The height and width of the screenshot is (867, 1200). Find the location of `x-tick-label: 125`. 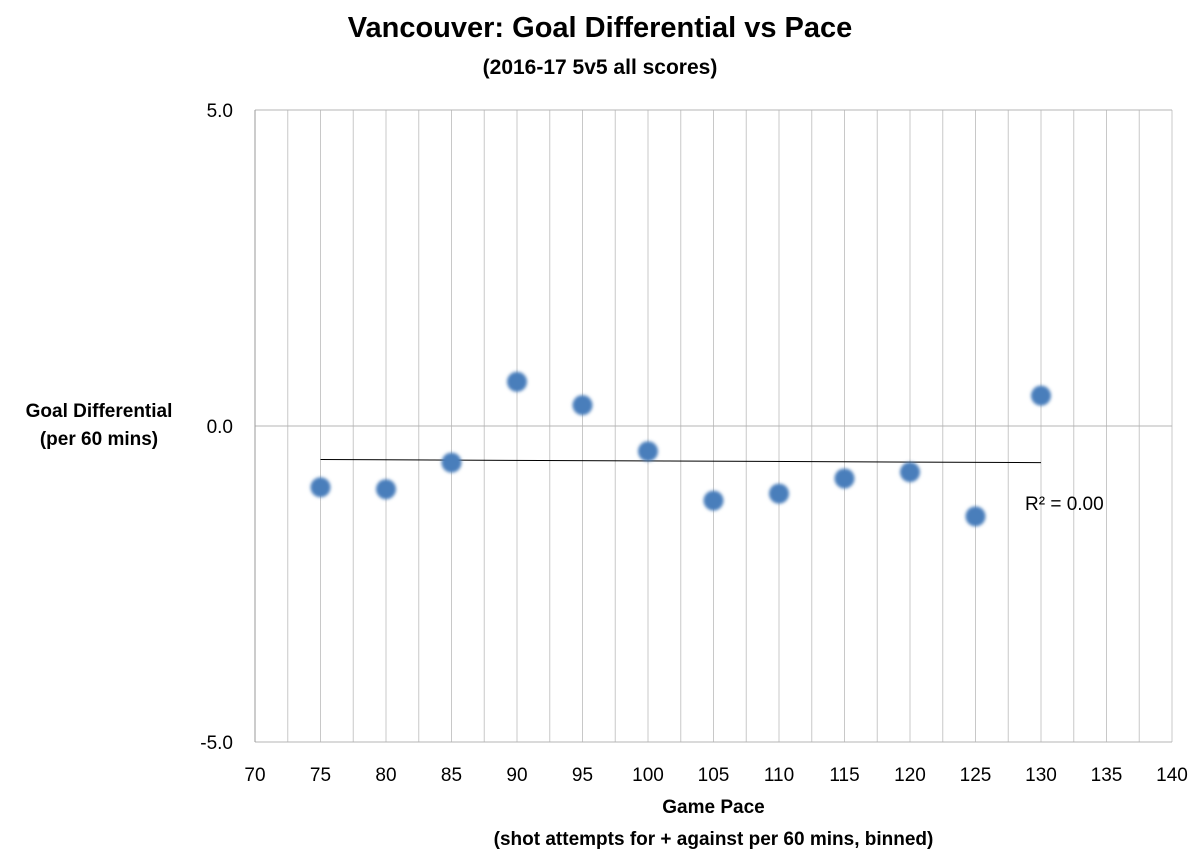

x-tick-label: 125 is located at coordinates (976, 775).